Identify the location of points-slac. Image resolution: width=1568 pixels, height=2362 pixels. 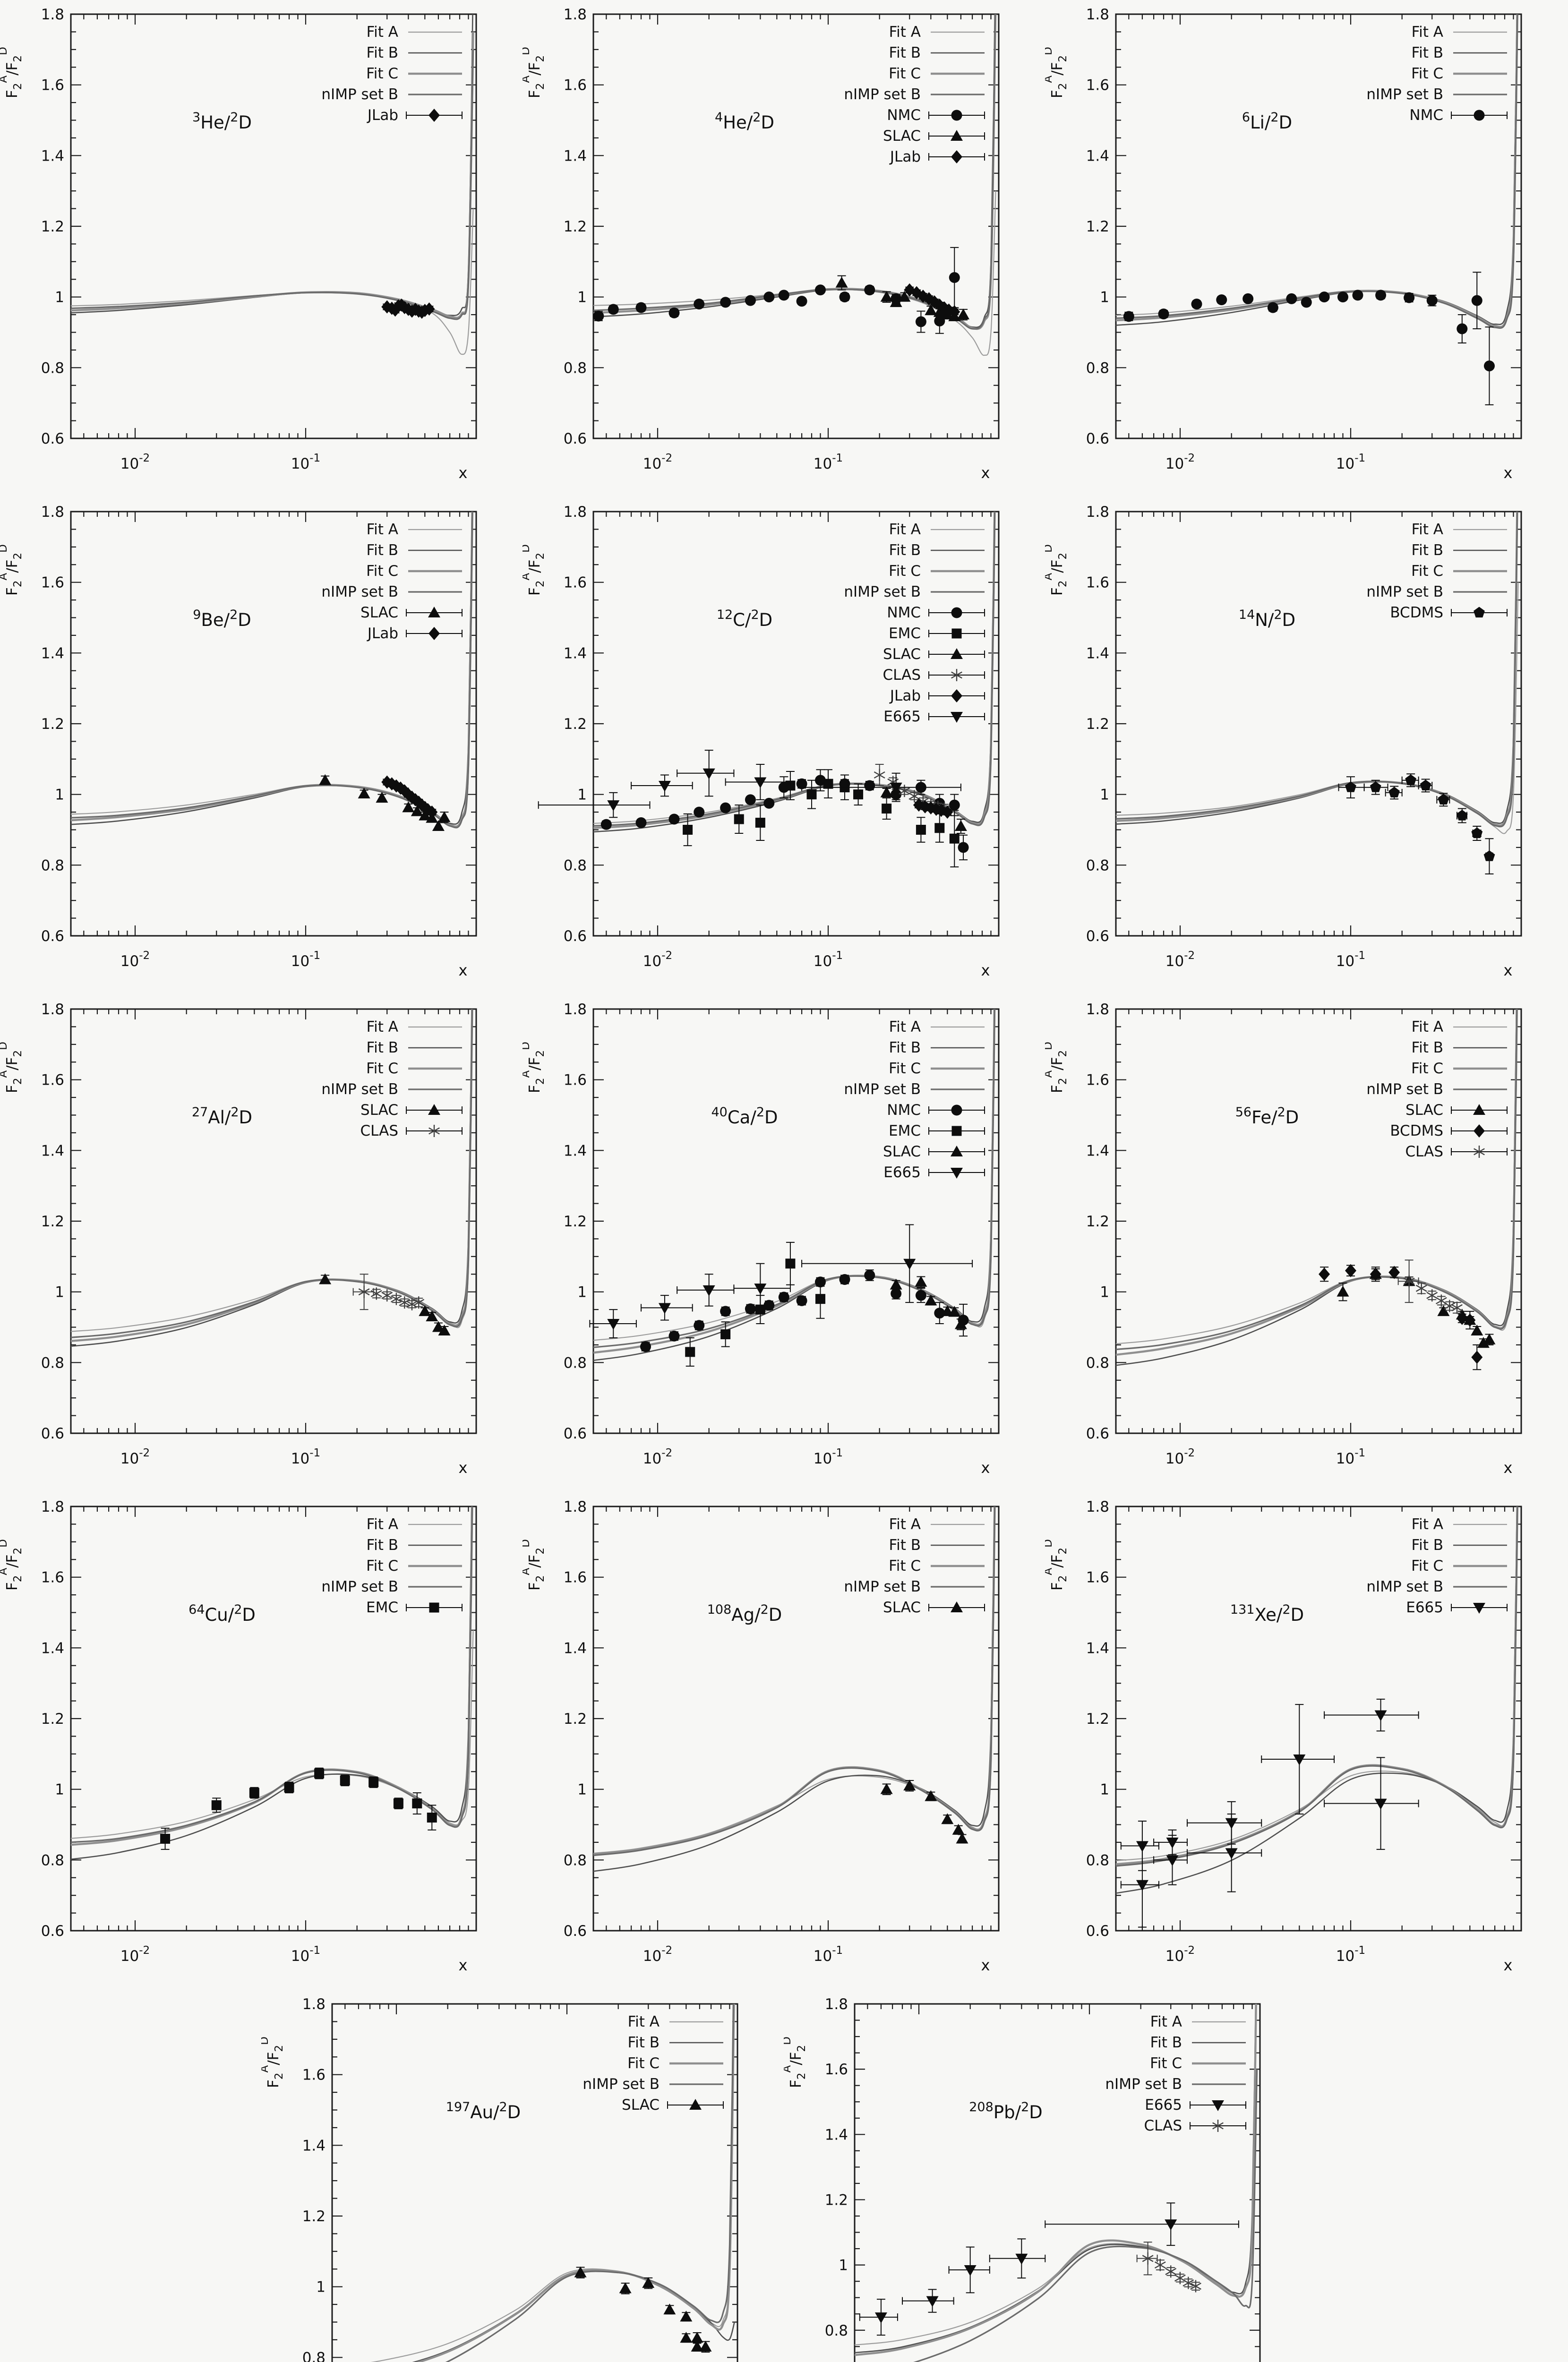
(643, 2309).